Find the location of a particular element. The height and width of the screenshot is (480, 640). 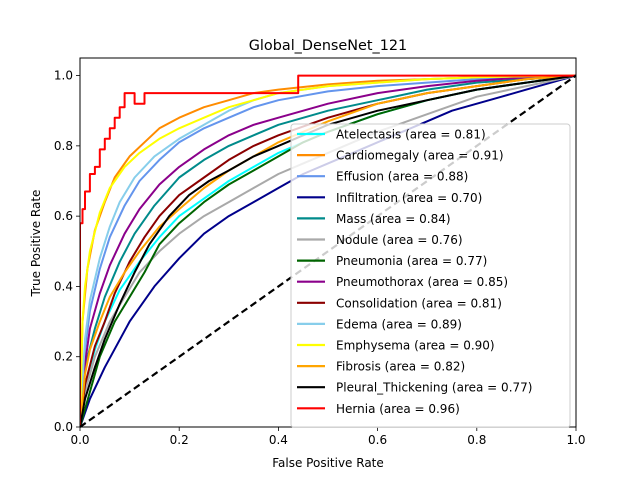

legend-entry: Infiltration (area = 0.70) is located at coordinates (409, 198).